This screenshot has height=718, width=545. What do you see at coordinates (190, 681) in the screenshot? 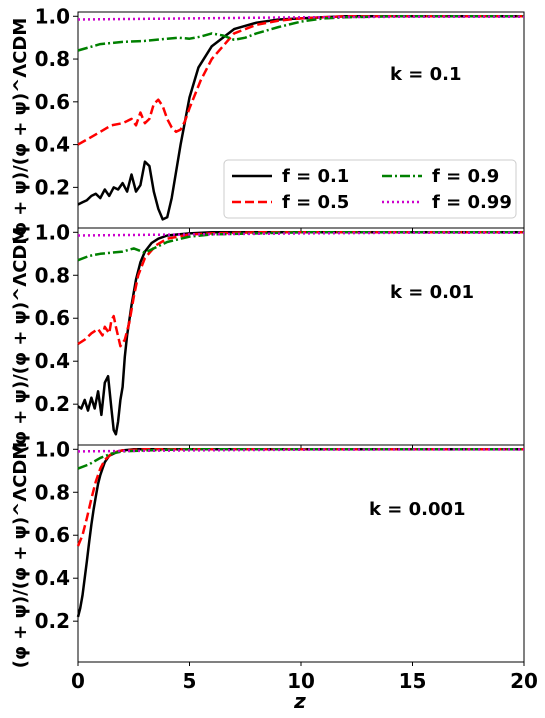
I see `x-tick-label: 5` at bounding box center [190, 681].